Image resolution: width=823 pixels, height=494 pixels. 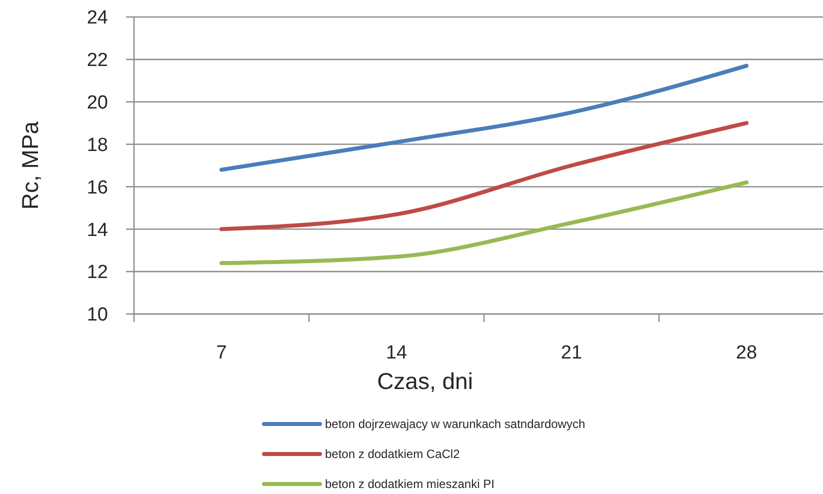 I want to click on y-tick-label: 18, so click(x=97, y=145).